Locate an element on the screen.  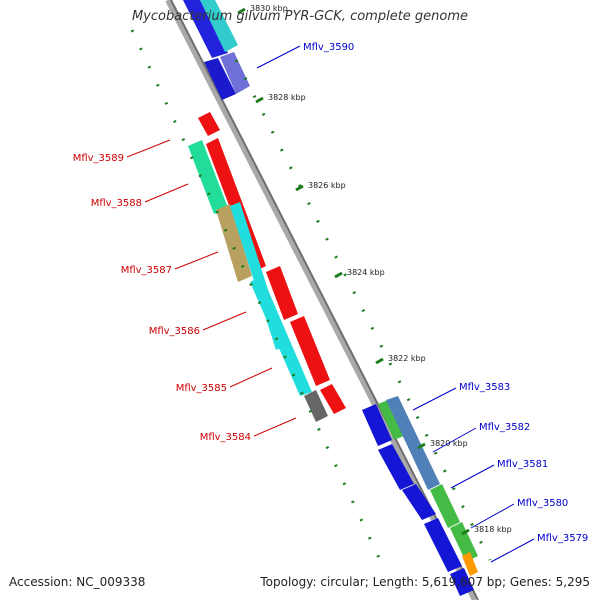
gene-label-mflv_3586: Mflv_3586 is located at coordinates (174, 331).